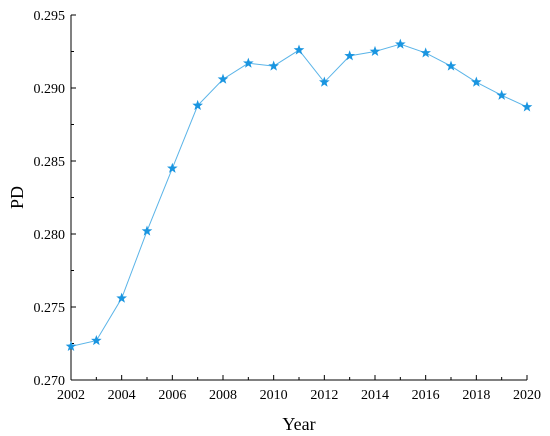 The width and height of the screenshot is (550, 436). I want to click on y-tick-label: 0.290, so click(50, 89).